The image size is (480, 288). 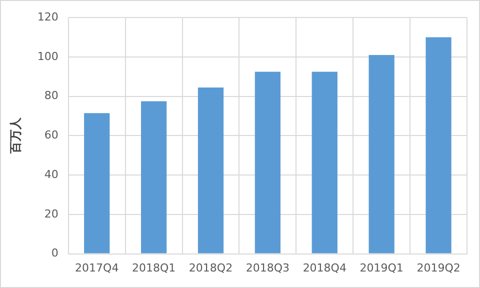 What do you see at coordinates (154, 267) in the screenshot?
I see `x-tick-label: 2018Q1` at bounding box center [154, 267].